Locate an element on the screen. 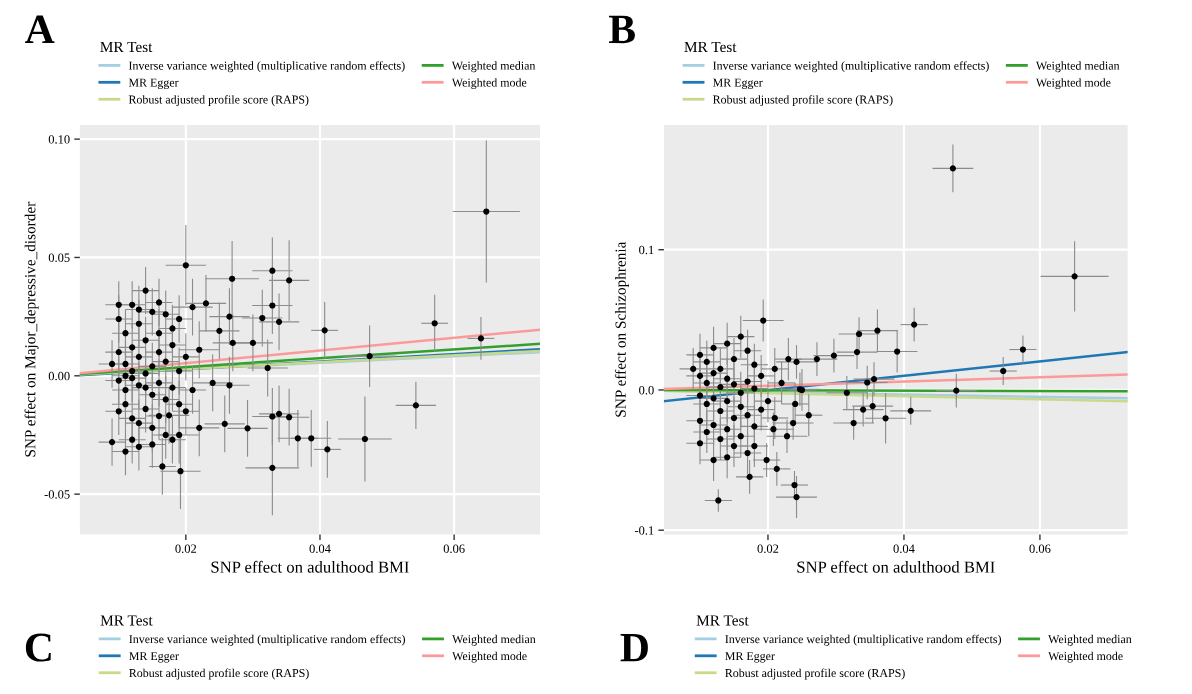 The width and height of the screenshot is (1192, 694). text: C is located at coordinates (38, 647).